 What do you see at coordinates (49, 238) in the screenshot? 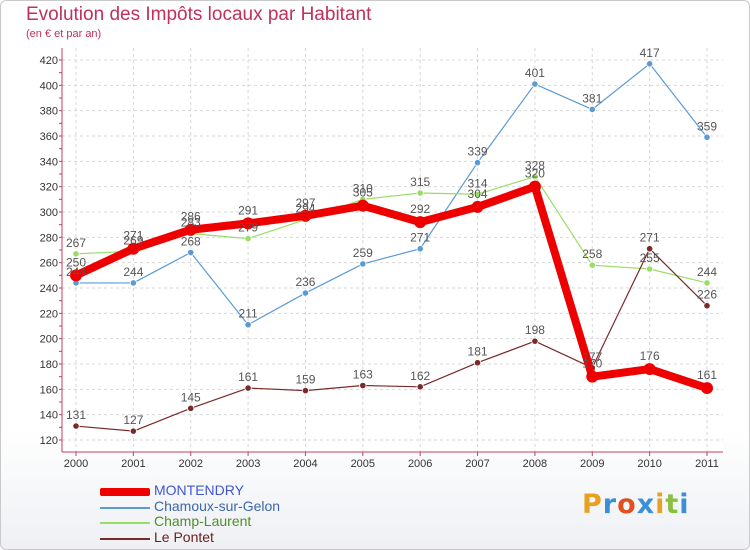
I see `y-tick-label: 280` at bounding box center [49, 238].